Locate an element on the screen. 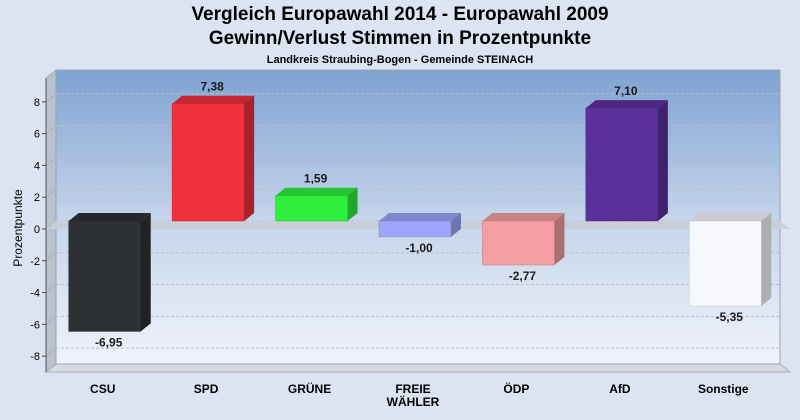 This screenshot has width=800, height=420. y-tick-label: -6 is located at coordinates (35, 325).